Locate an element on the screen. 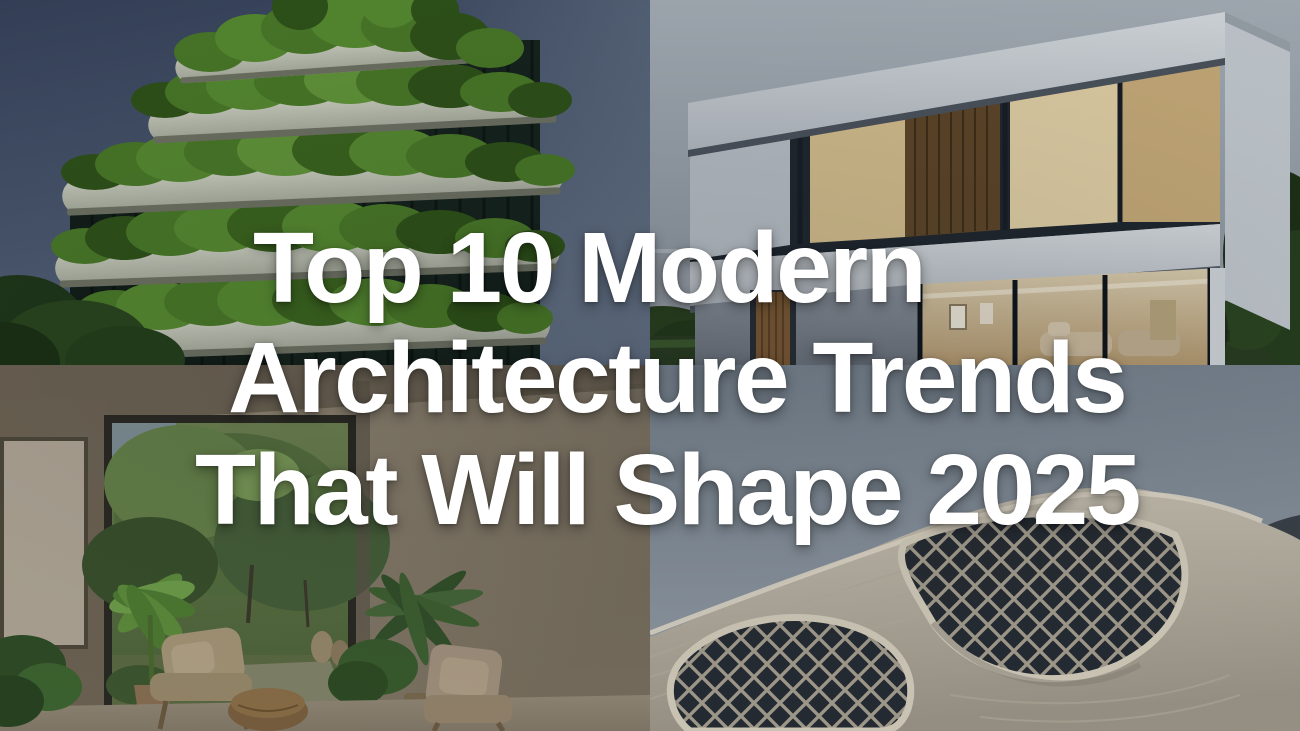 The width and height of the screenshot is (1300, 731). foreground-trees is located at coordinates (92, 320).